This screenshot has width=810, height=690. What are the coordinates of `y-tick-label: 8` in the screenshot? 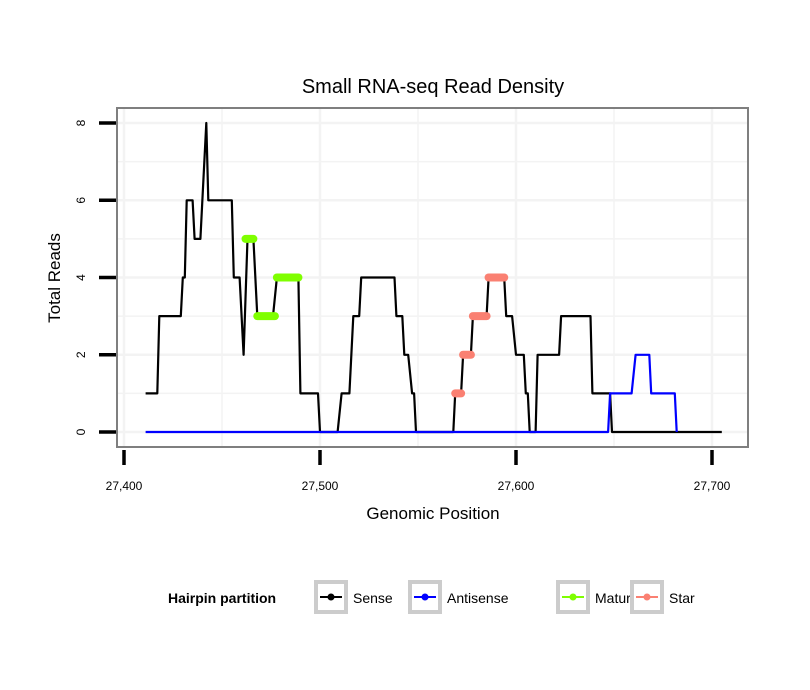 It's located at (81, 122).